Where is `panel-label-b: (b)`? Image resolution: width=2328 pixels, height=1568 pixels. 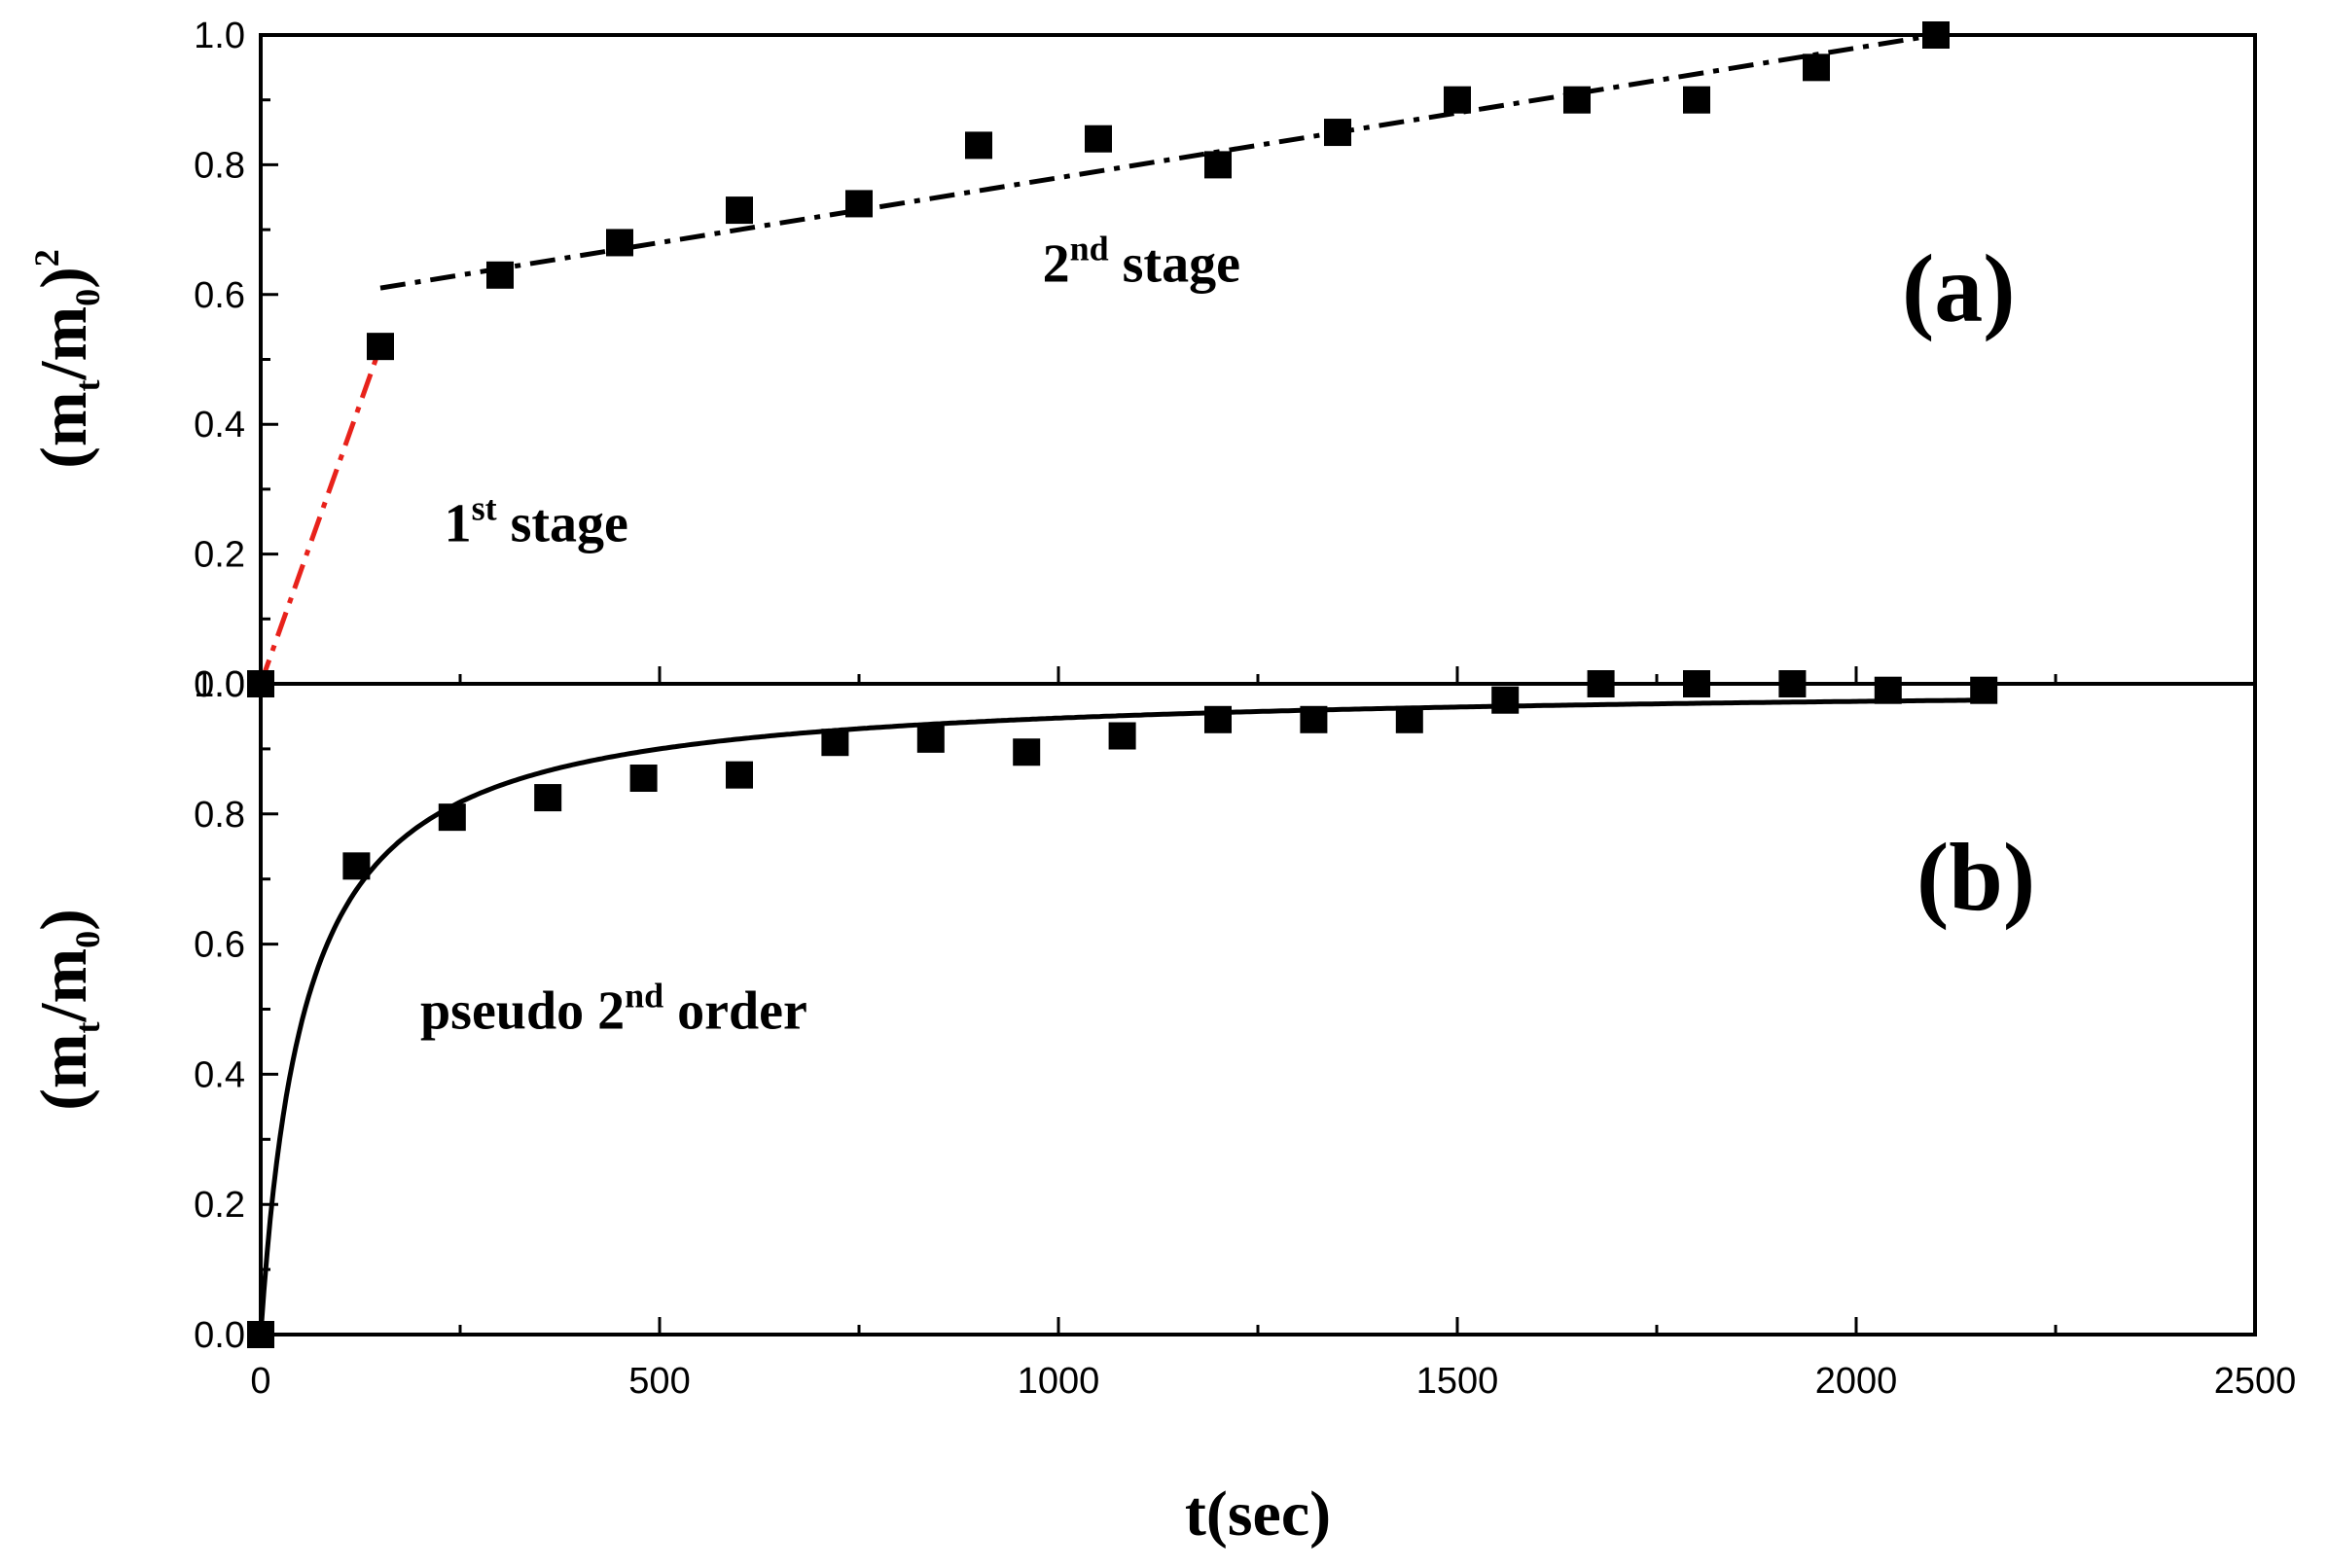
panel-label-b: (b) is located at coordinates (1975, 877).